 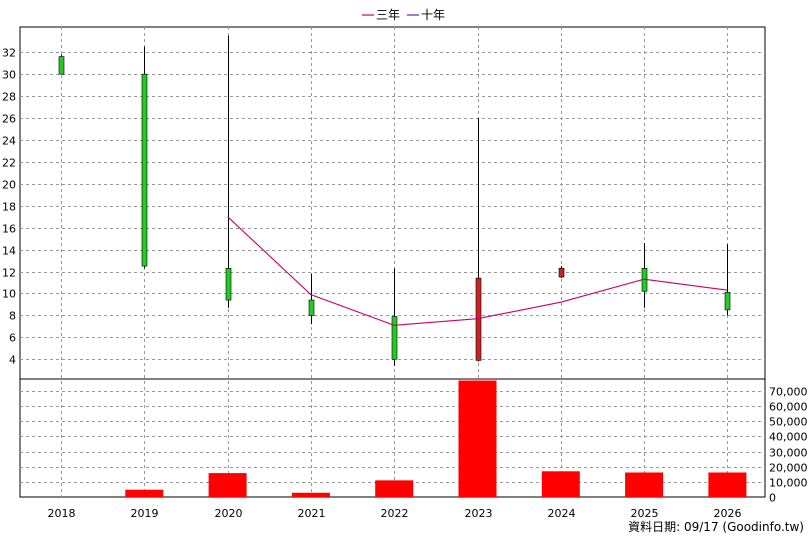 What do you see at coordinates (145, 513) in the screenshot?
I see `year-tick-label: 2019` at bounding box center [145, 513].